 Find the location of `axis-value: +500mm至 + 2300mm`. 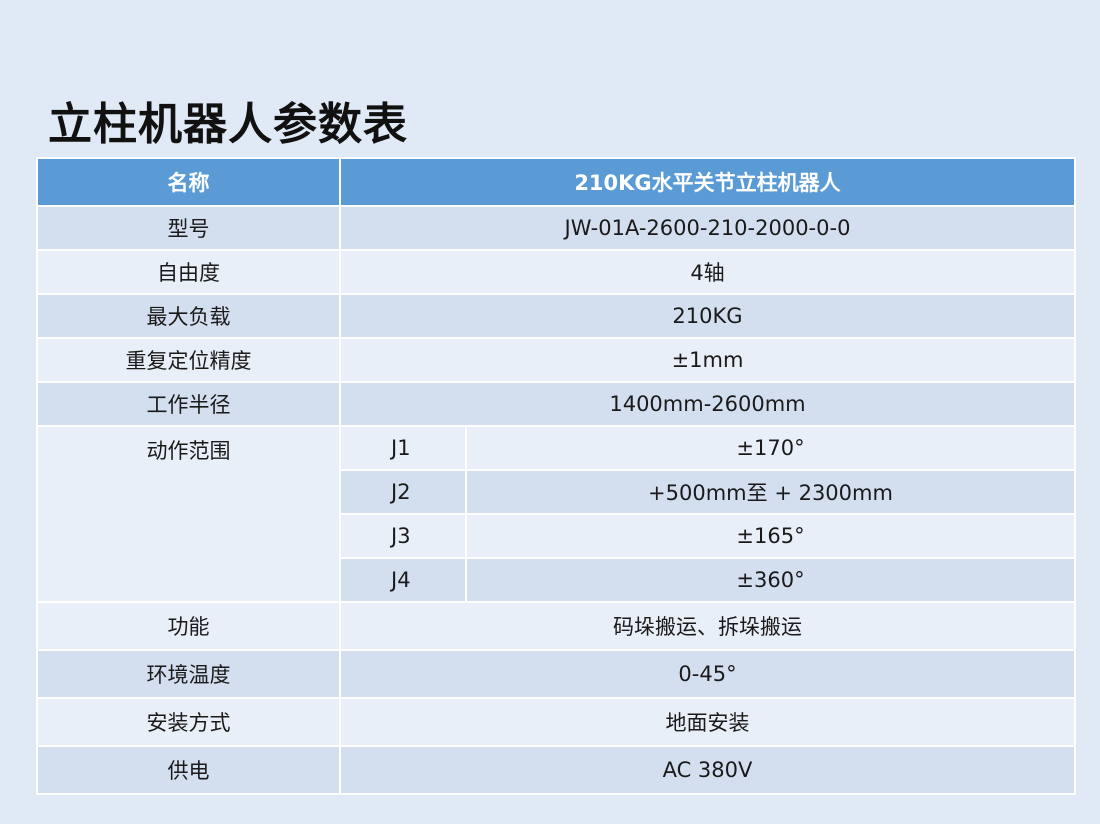

axis-value: +500mm至 + 2300mm is located at coordinates (770, 492).